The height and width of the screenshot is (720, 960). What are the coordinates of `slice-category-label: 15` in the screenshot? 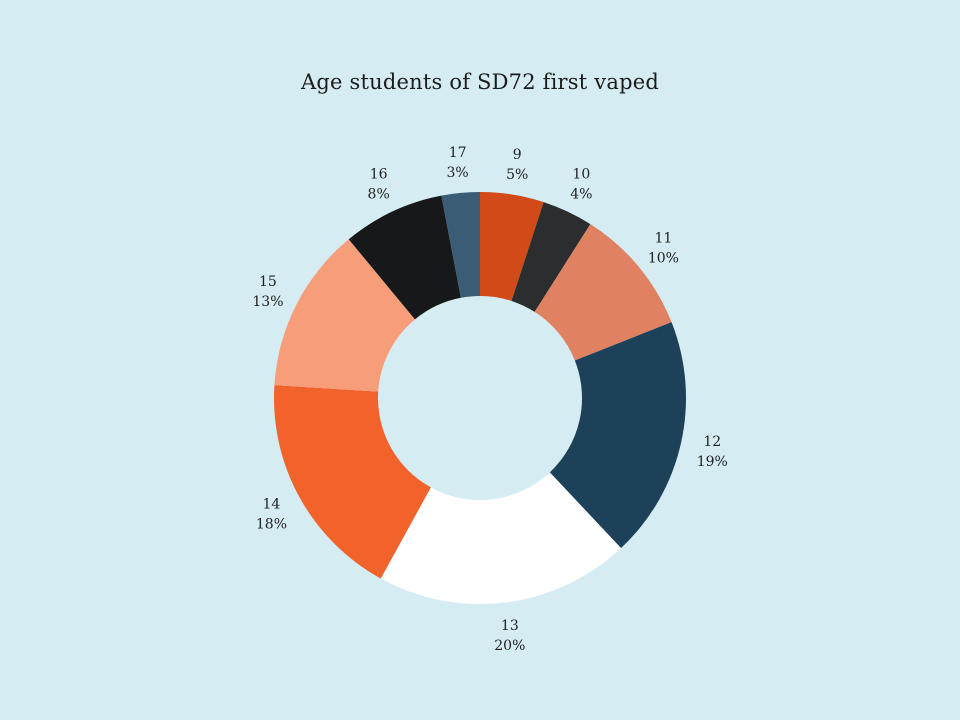 It's located at (268, 282).